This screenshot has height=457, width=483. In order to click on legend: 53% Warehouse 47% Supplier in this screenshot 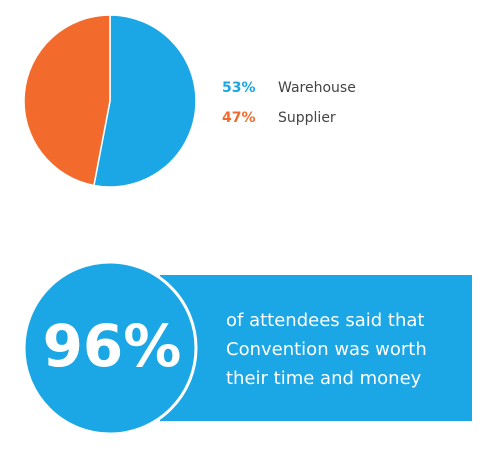, I will do `click(289, 103)`.